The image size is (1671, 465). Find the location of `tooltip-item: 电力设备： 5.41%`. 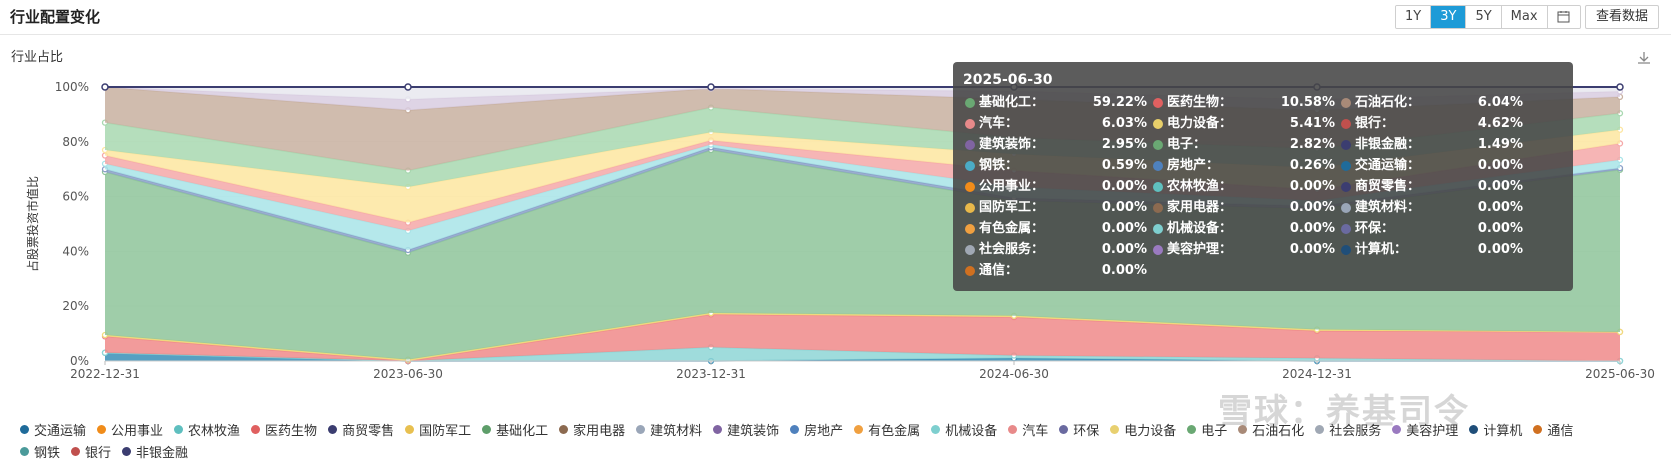

tooltip-item: 电力设备： 5.41% is located at coordinates (1244, 124).